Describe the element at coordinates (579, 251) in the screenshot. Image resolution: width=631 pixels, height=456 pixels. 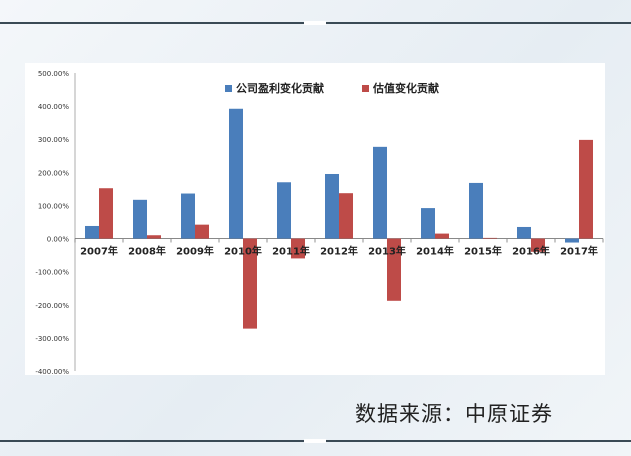
I see `x-tick-label: 2017年` at that location.